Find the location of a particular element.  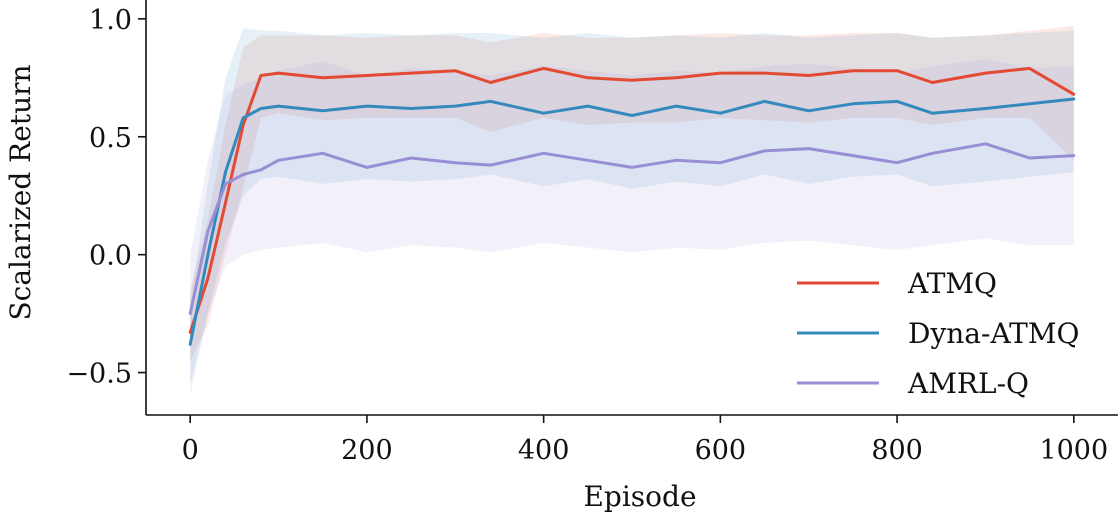

y-tick-label: 0.5 is located at coordinates (110, 138).